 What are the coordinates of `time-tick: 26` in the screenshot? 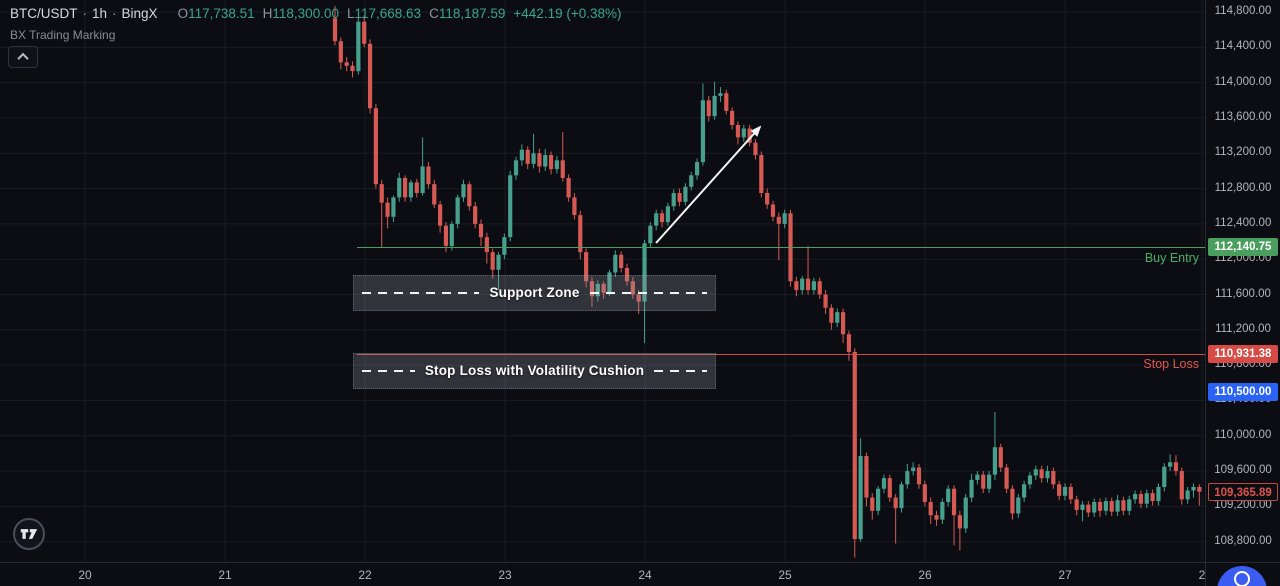 It's located at (925, 575).